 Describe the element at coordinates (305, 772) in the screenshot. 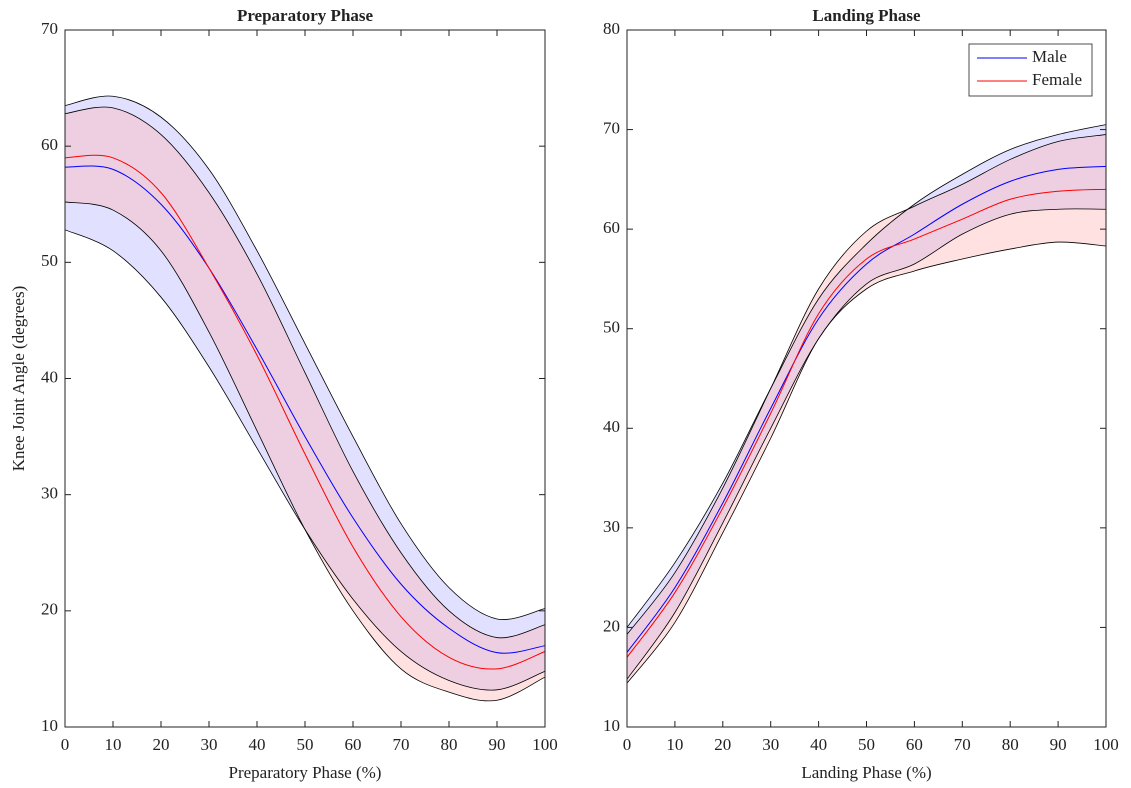

I see `x-axis-label: Preparatory Phase (%)` at that location.